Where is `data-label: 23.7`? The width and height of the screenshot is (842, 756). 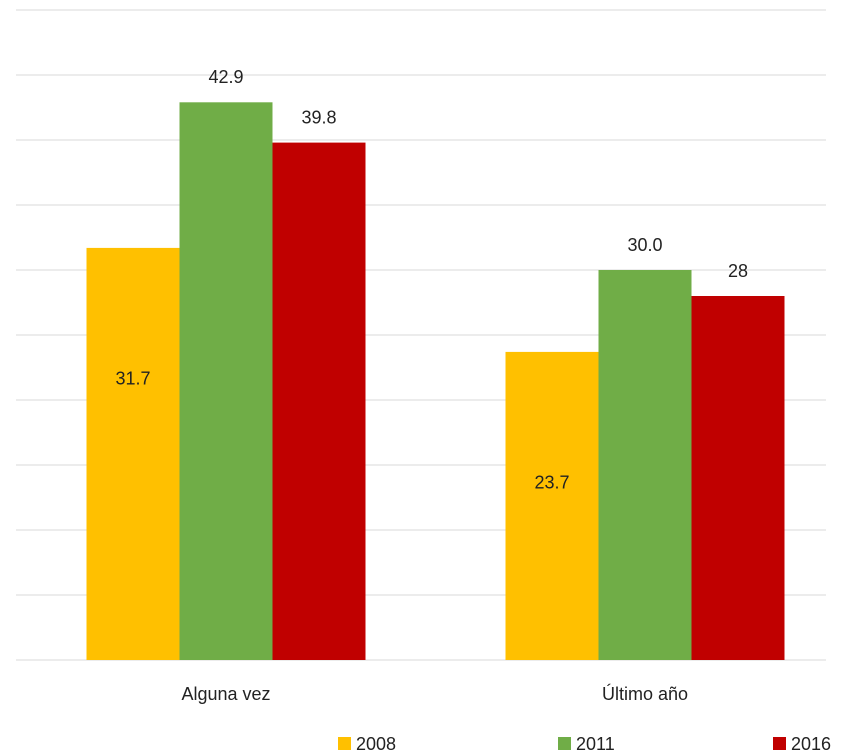
data-label: 23.7 is located at coordinates (551, 483).